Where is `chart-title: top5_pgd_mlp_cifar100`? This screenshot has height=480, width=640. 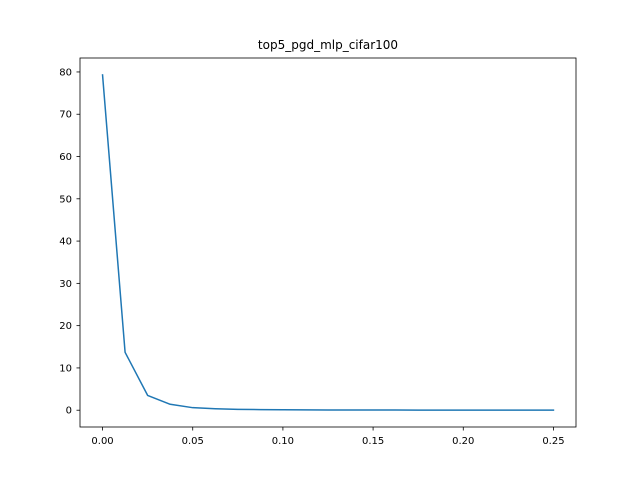 chart-title: top5_pgd_mlp_cifar100 is located at coordinates (328, 45).